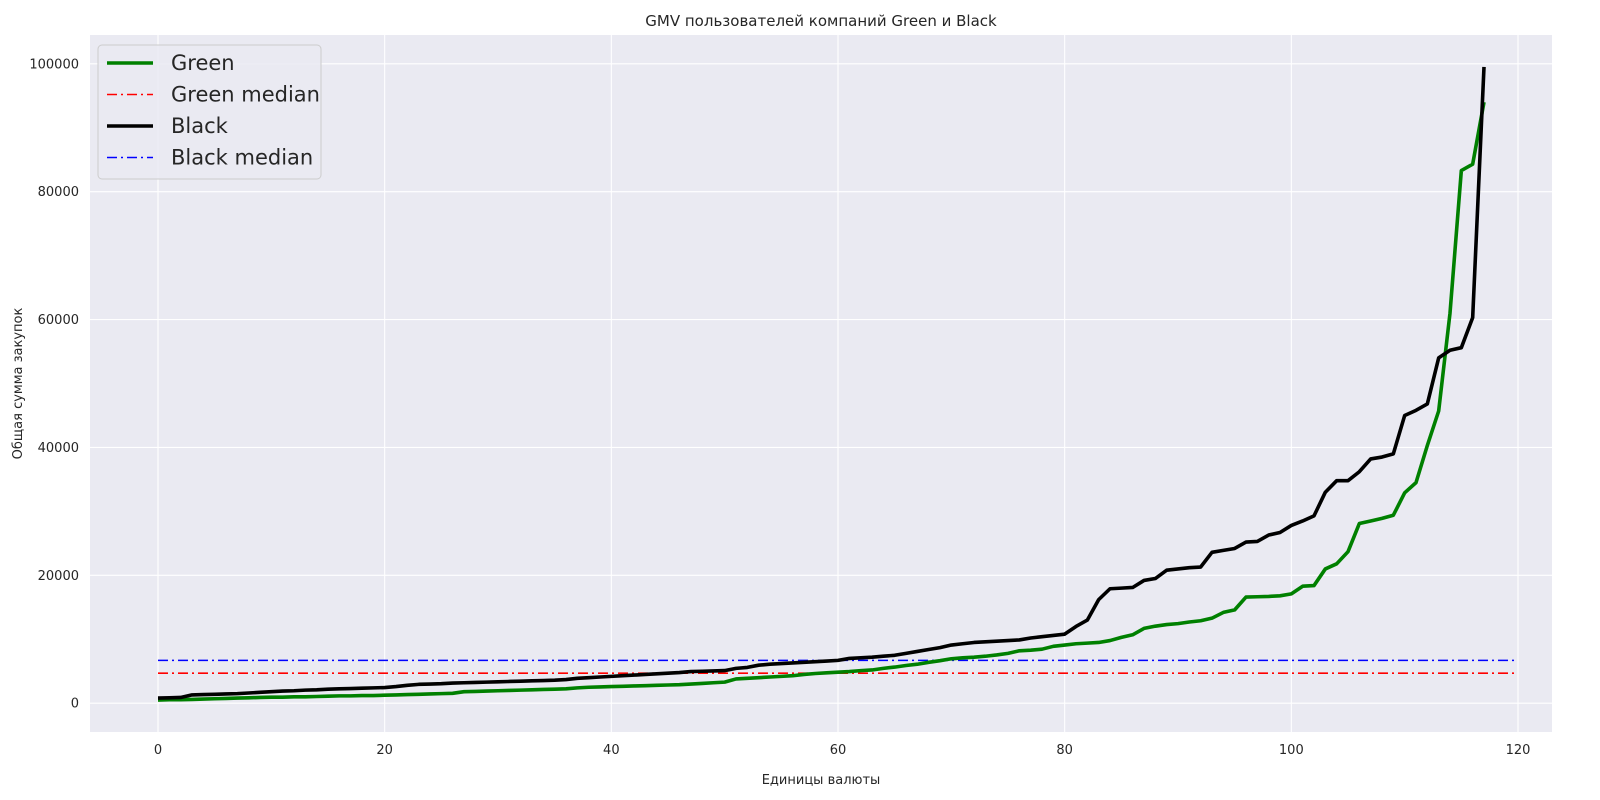  Describe the element at coordinates (18, 384) in the screenshot. I see `y-axis-label: Общая сумма закупок` at that location.